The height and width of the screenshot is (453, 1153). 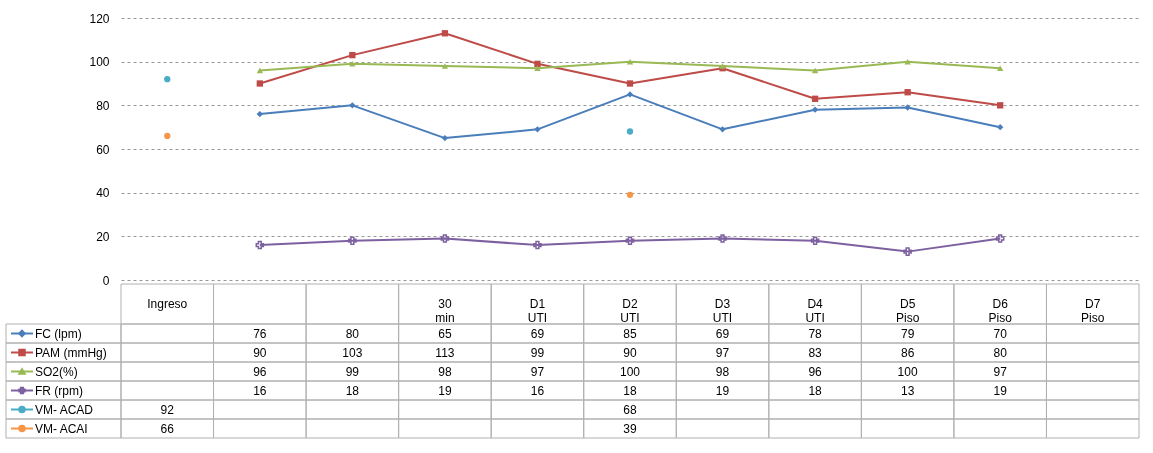 What do you see at coordinates (815, 333) in the screenshot?
I see `data-label: 78` at bounding box center [815, 333].